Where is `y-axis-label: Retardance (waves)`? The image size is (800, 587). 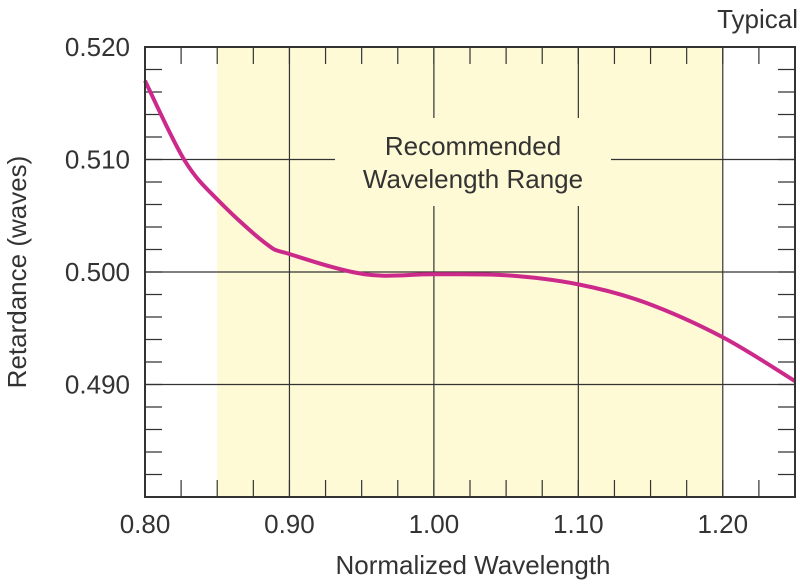
y-axis-label: Retardance (waves) is located at coordinates (17, 272).